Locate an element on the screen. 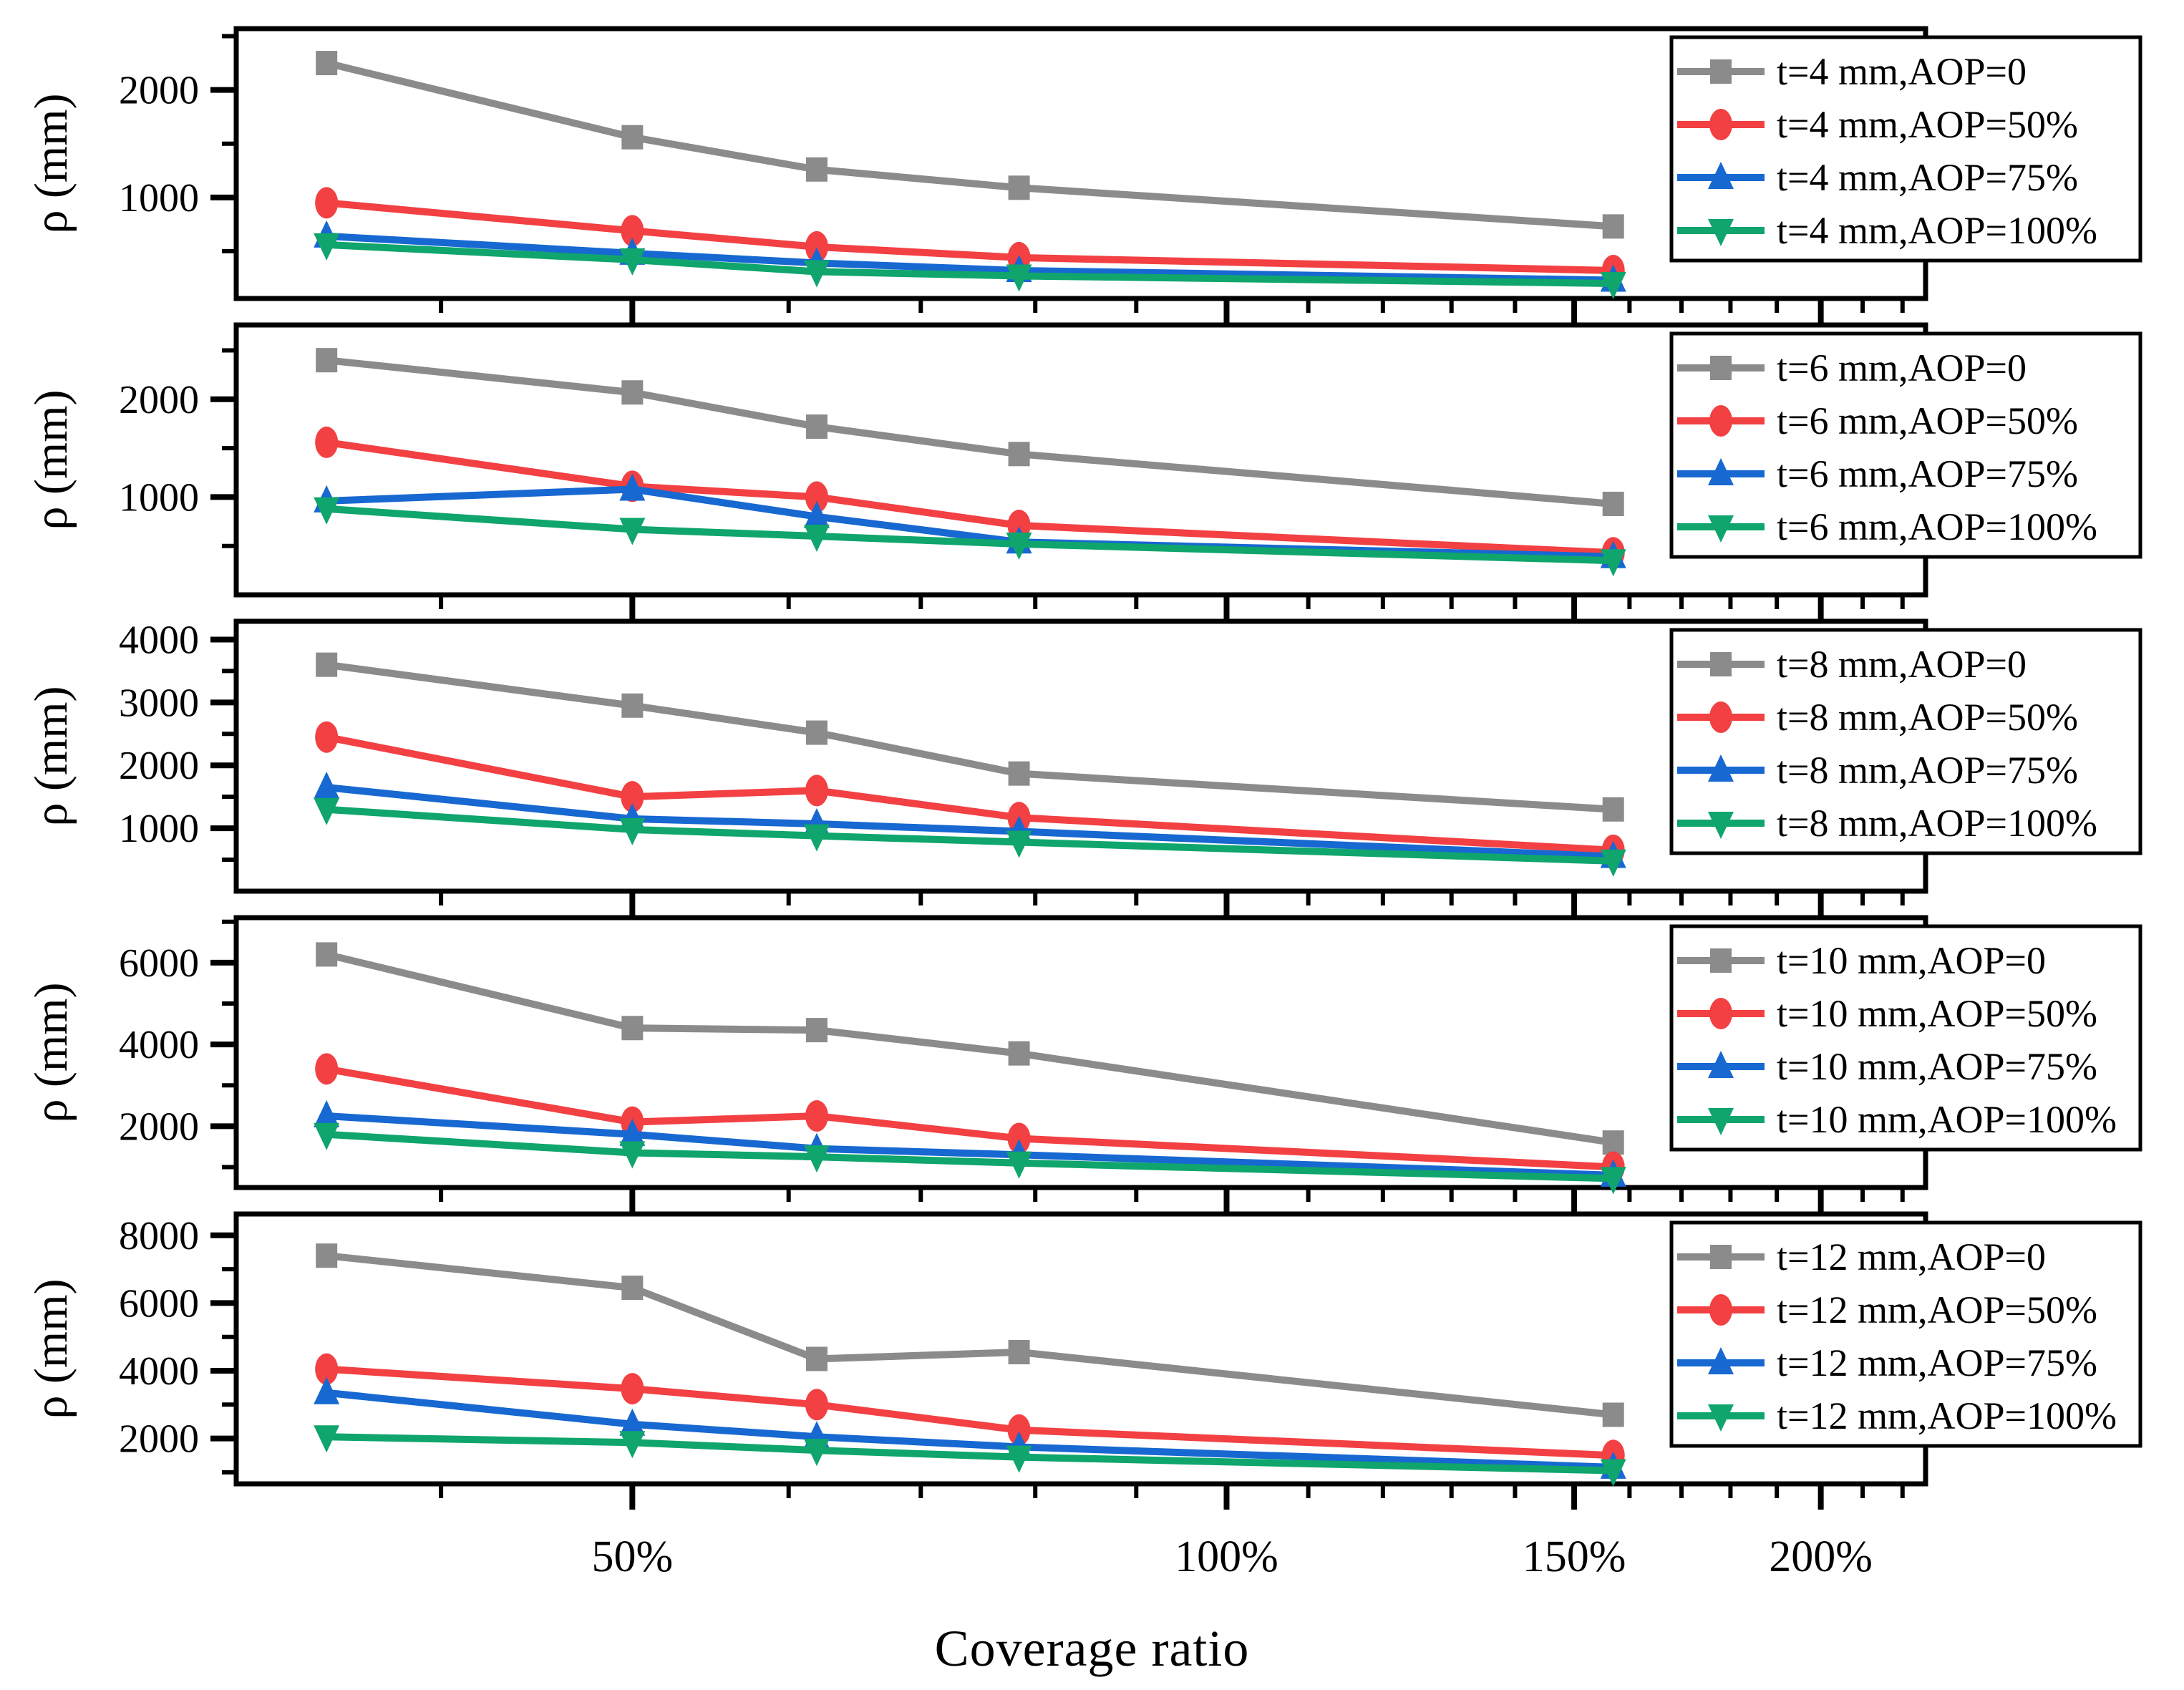  legend-label: t=4 mm,AOP=50% is located at coordinates (1927, 124).